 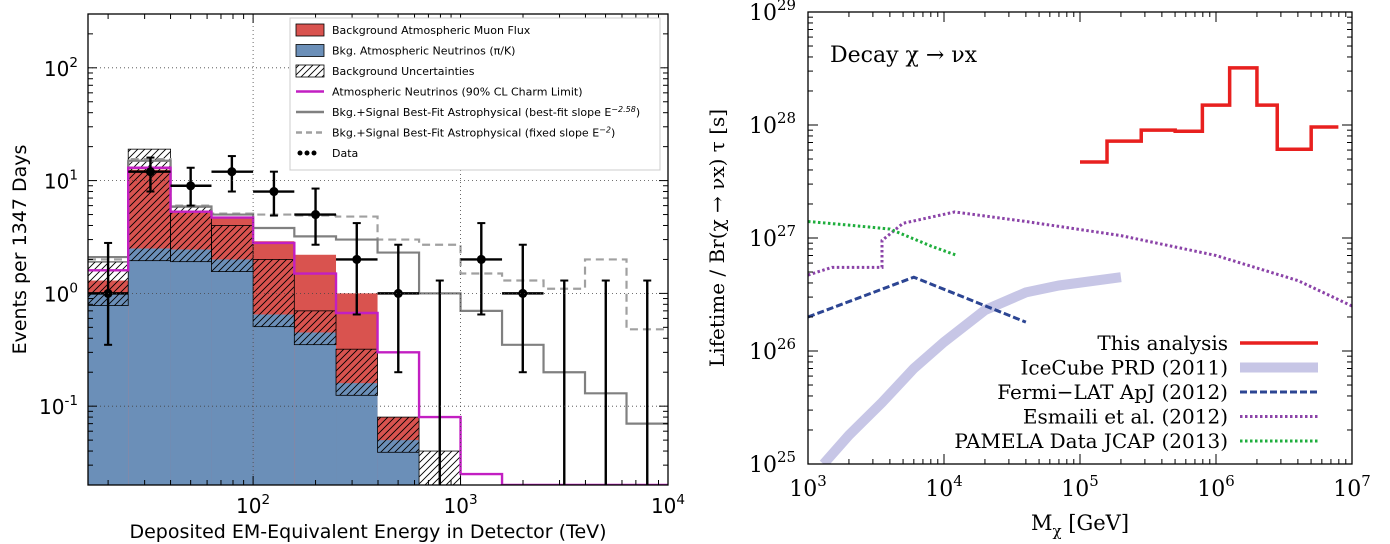 What do you see at coordinates (431, 30) in the screenshot?
I see `legend-label: Background Atmospheric Muon Flux` at bounding box center [431, 30].